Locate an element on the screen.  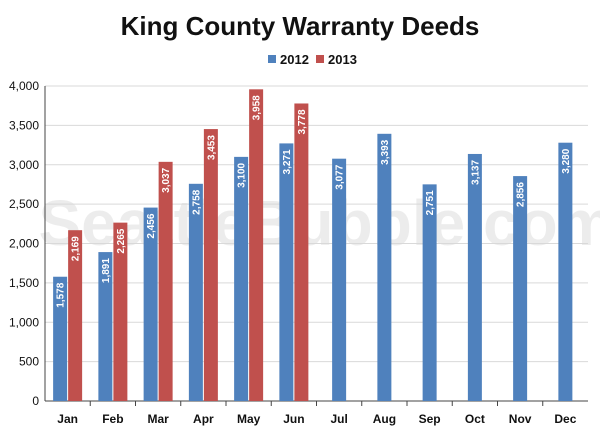
data-label: 3,137 is located at coordinates (475, 172).